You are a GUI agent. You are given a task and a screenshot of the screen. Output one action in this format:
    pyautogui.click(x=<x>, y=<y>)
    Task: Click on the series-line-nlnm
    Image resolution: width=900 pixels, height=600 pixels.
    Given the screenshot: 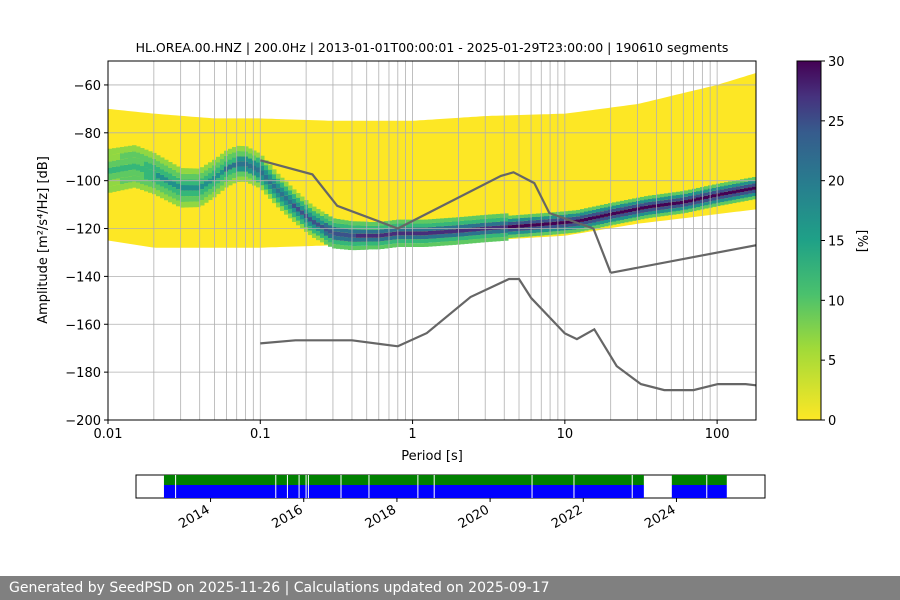 What is the action you would take?
    pyautogui.click(x=508, y=334)
    